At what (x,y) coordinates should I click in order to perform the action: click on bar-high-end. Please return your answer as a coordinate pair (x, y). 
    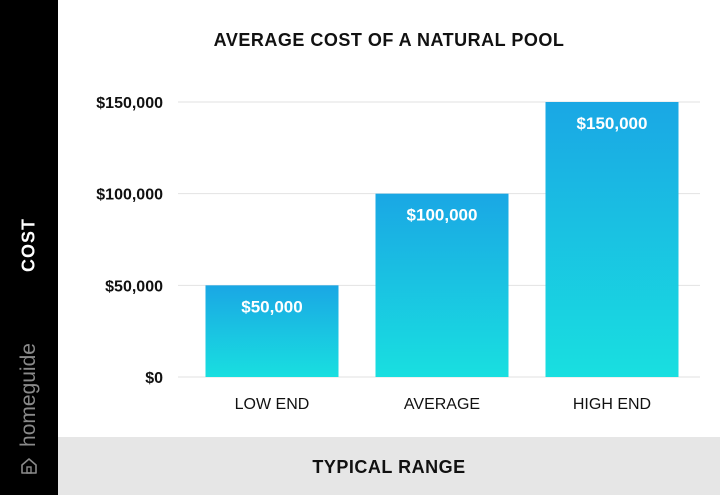
    Looking at the image, I should click on (612, 239).